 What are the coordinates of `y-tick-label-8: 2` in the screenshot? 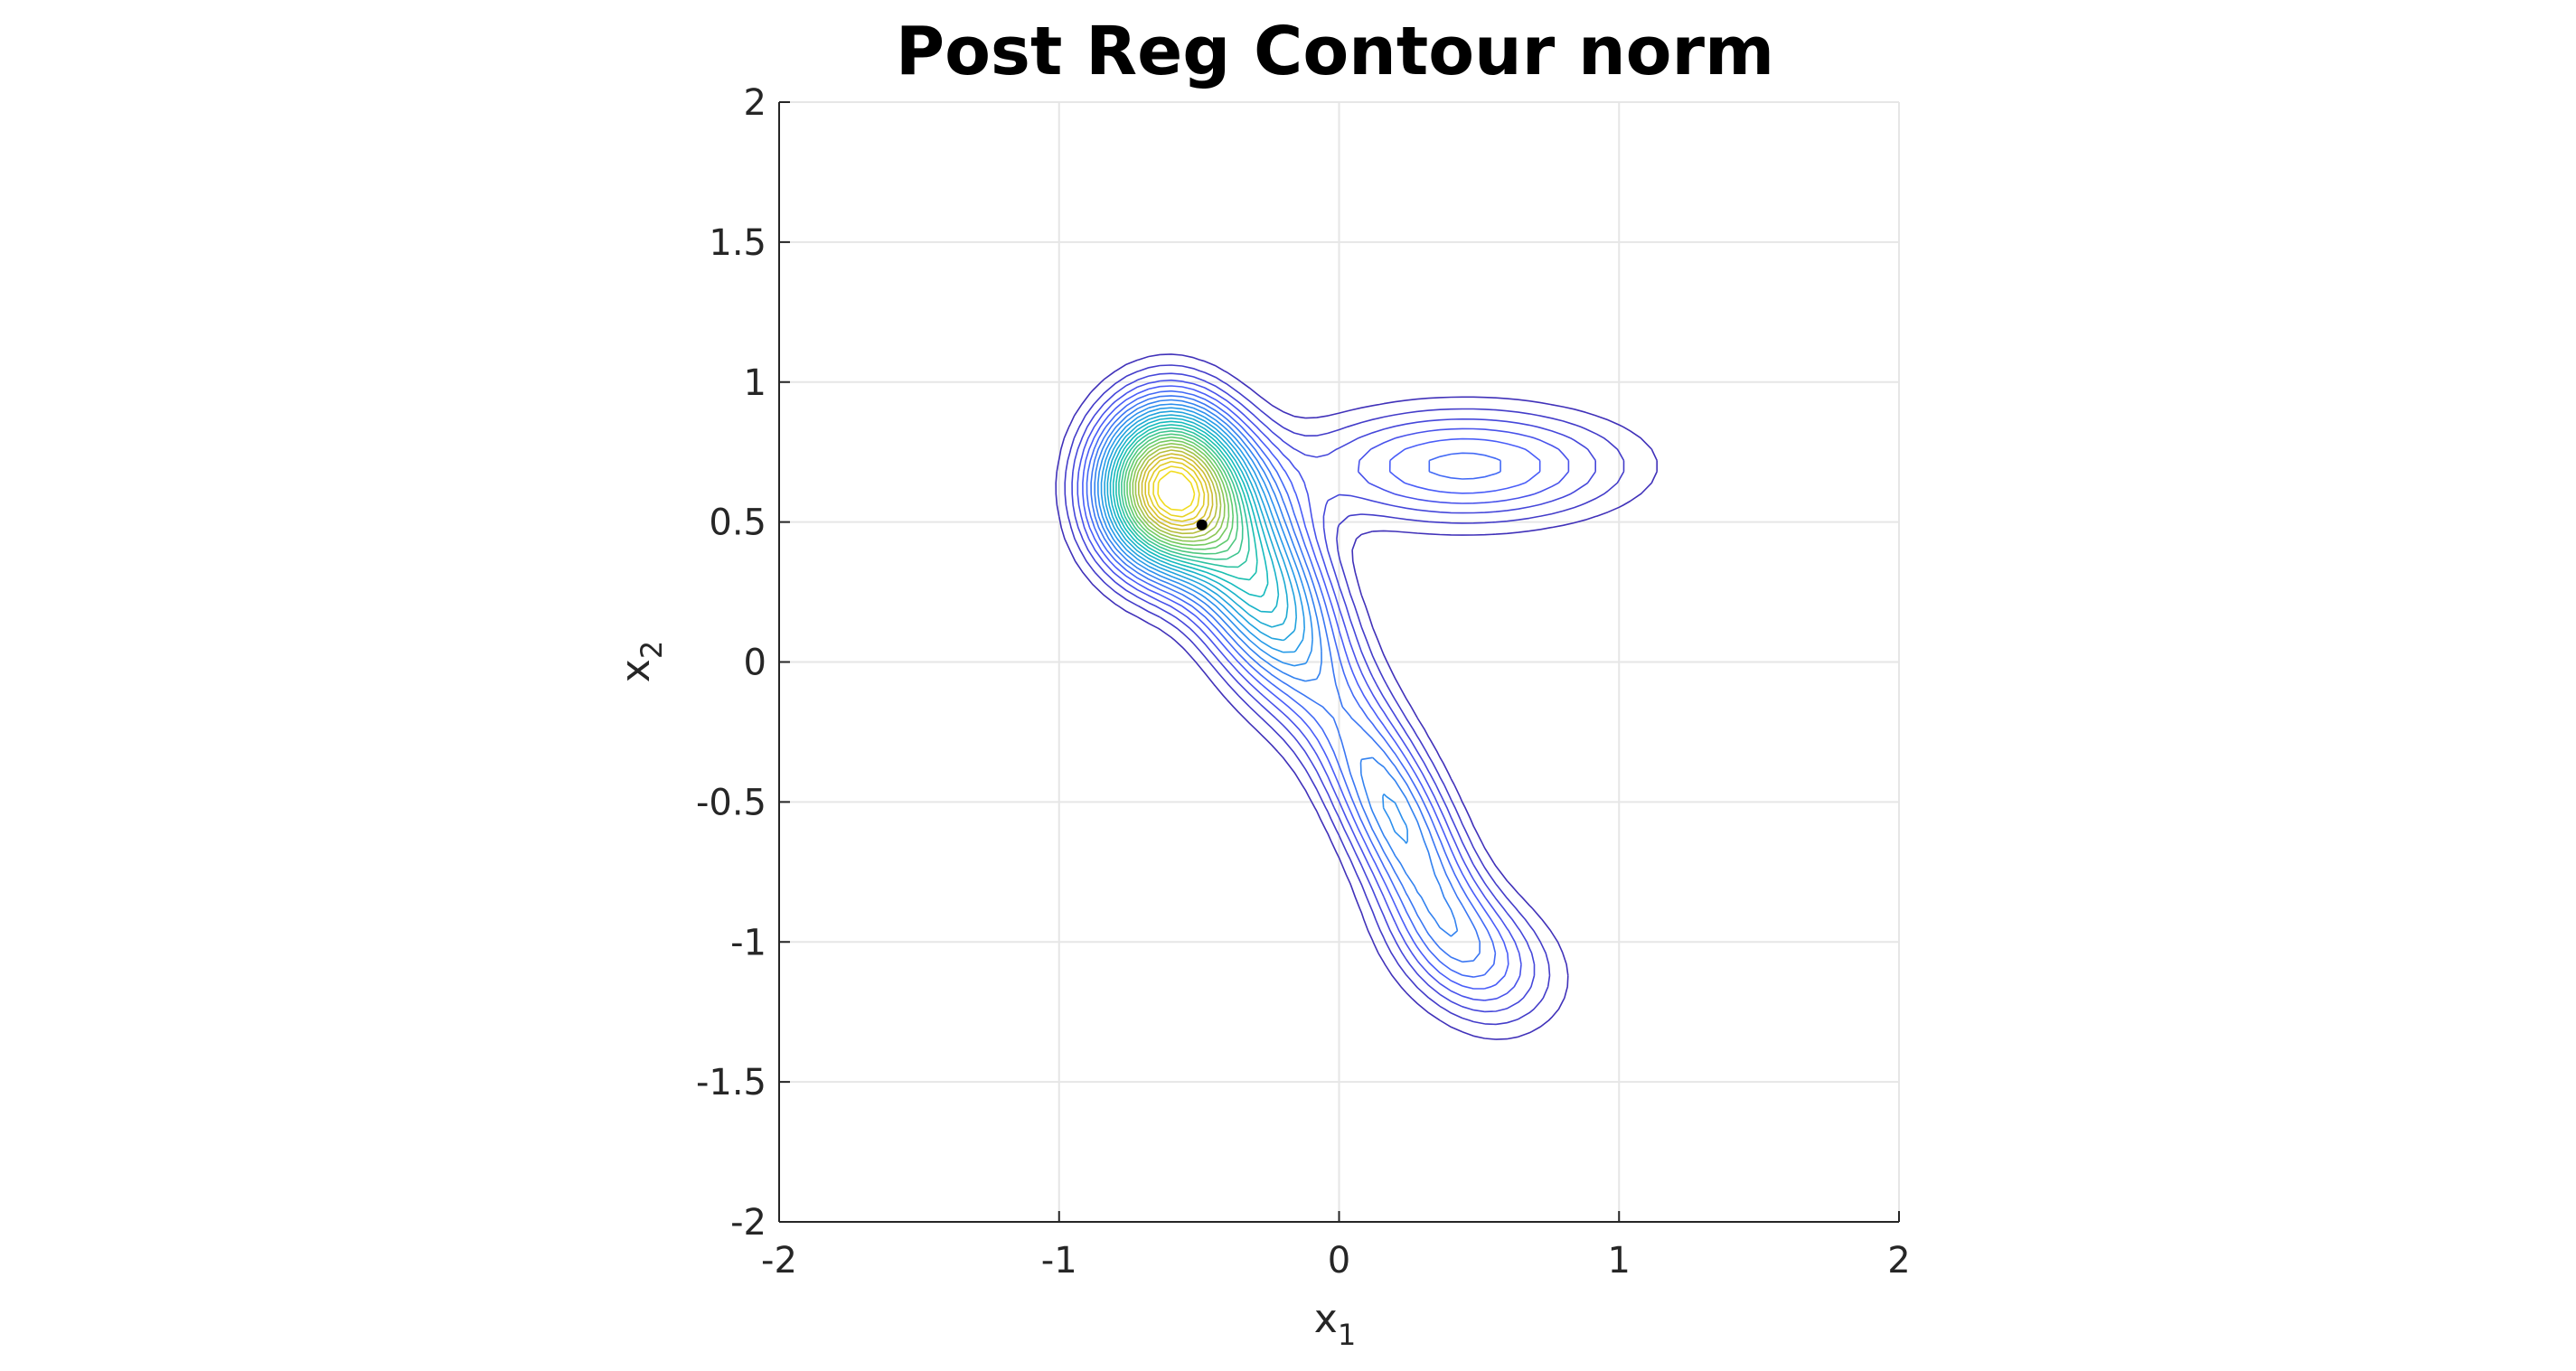 It's located at (755, 103).